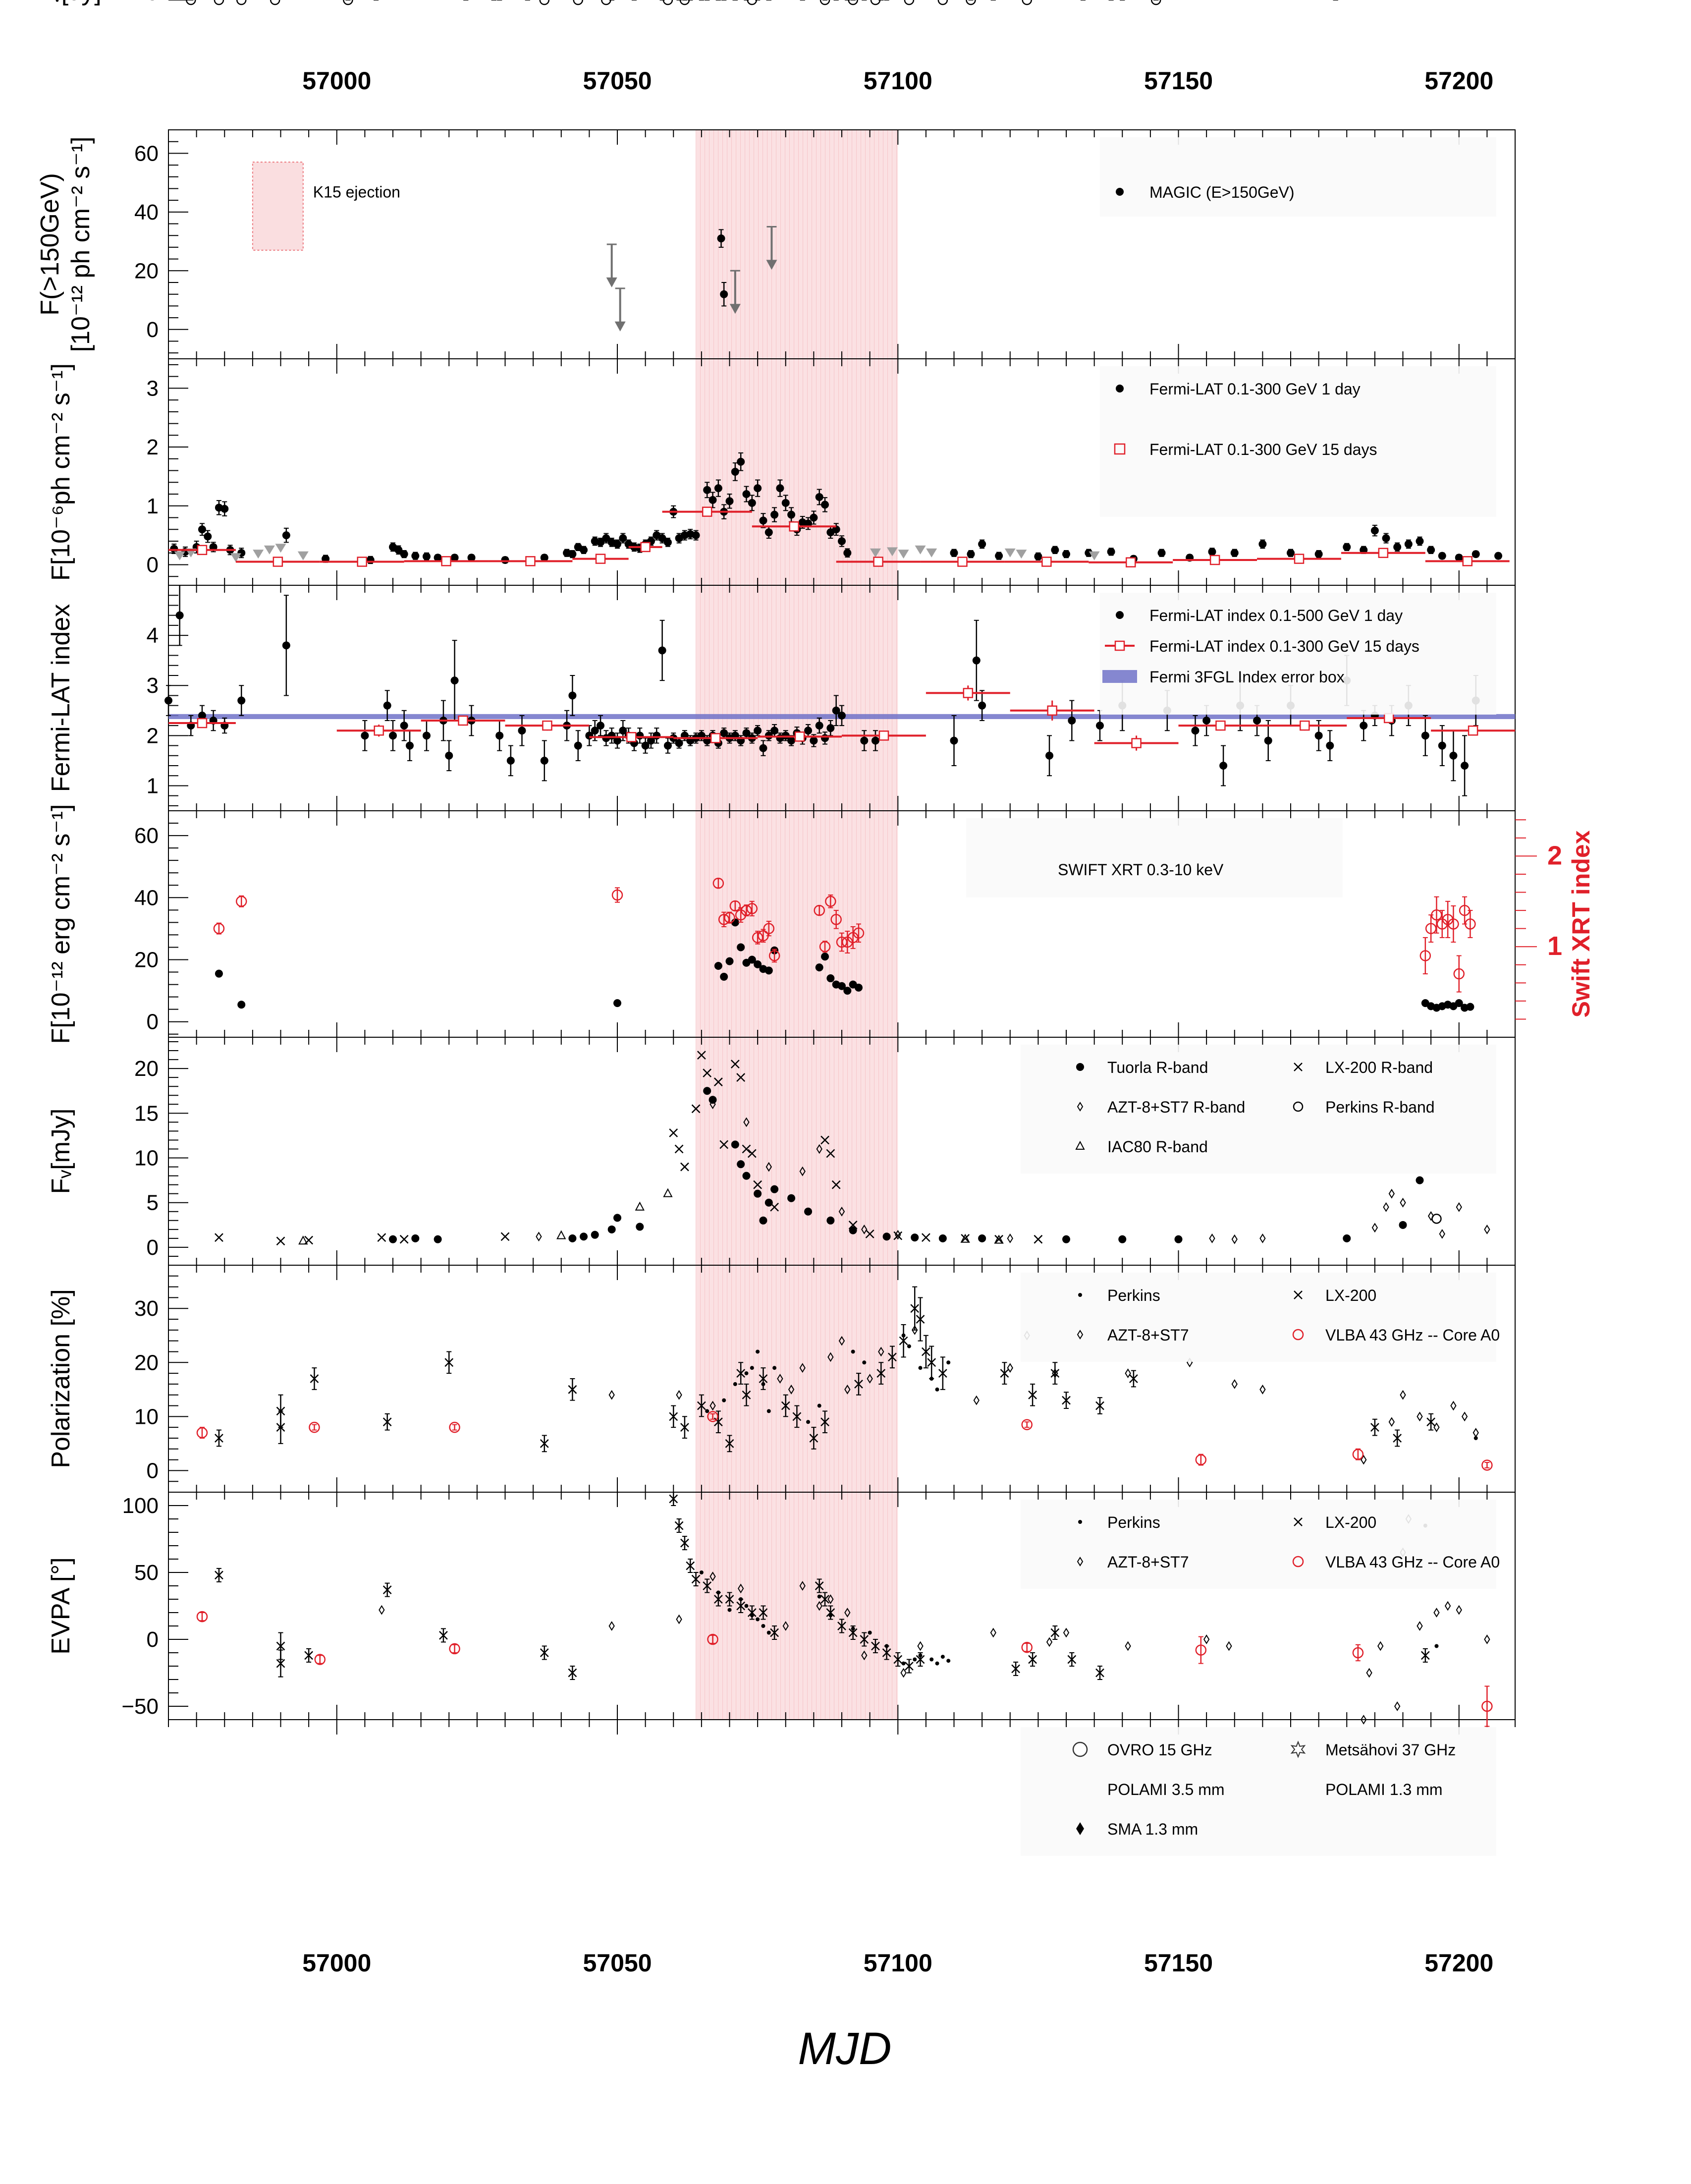 The image size is (1691, 2184). What do you see at coordinates (844, 1441) in the screenshot?
I see `series-vlba-43-ghz-core-a0` at bounding box center [844, 1441].